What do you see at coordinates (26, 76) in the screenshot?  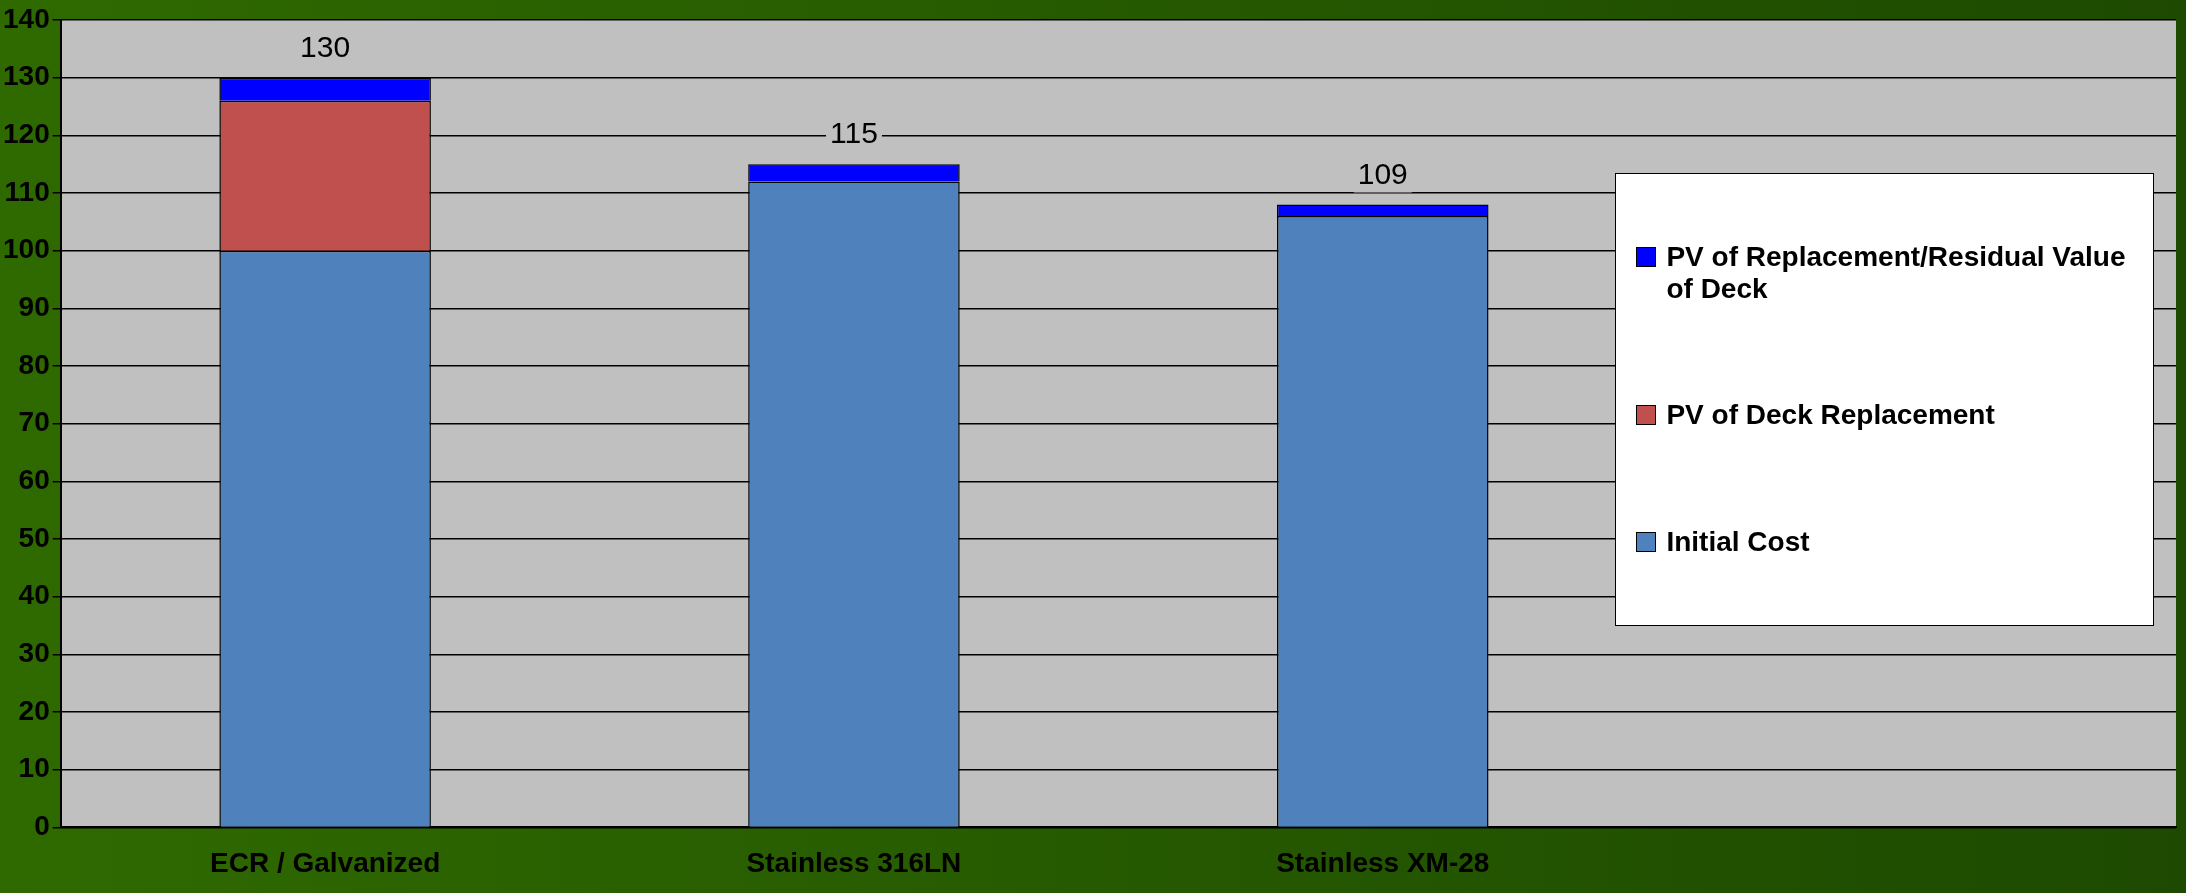 I see `y-tick-label: 130` at bounding box center [26, 76].